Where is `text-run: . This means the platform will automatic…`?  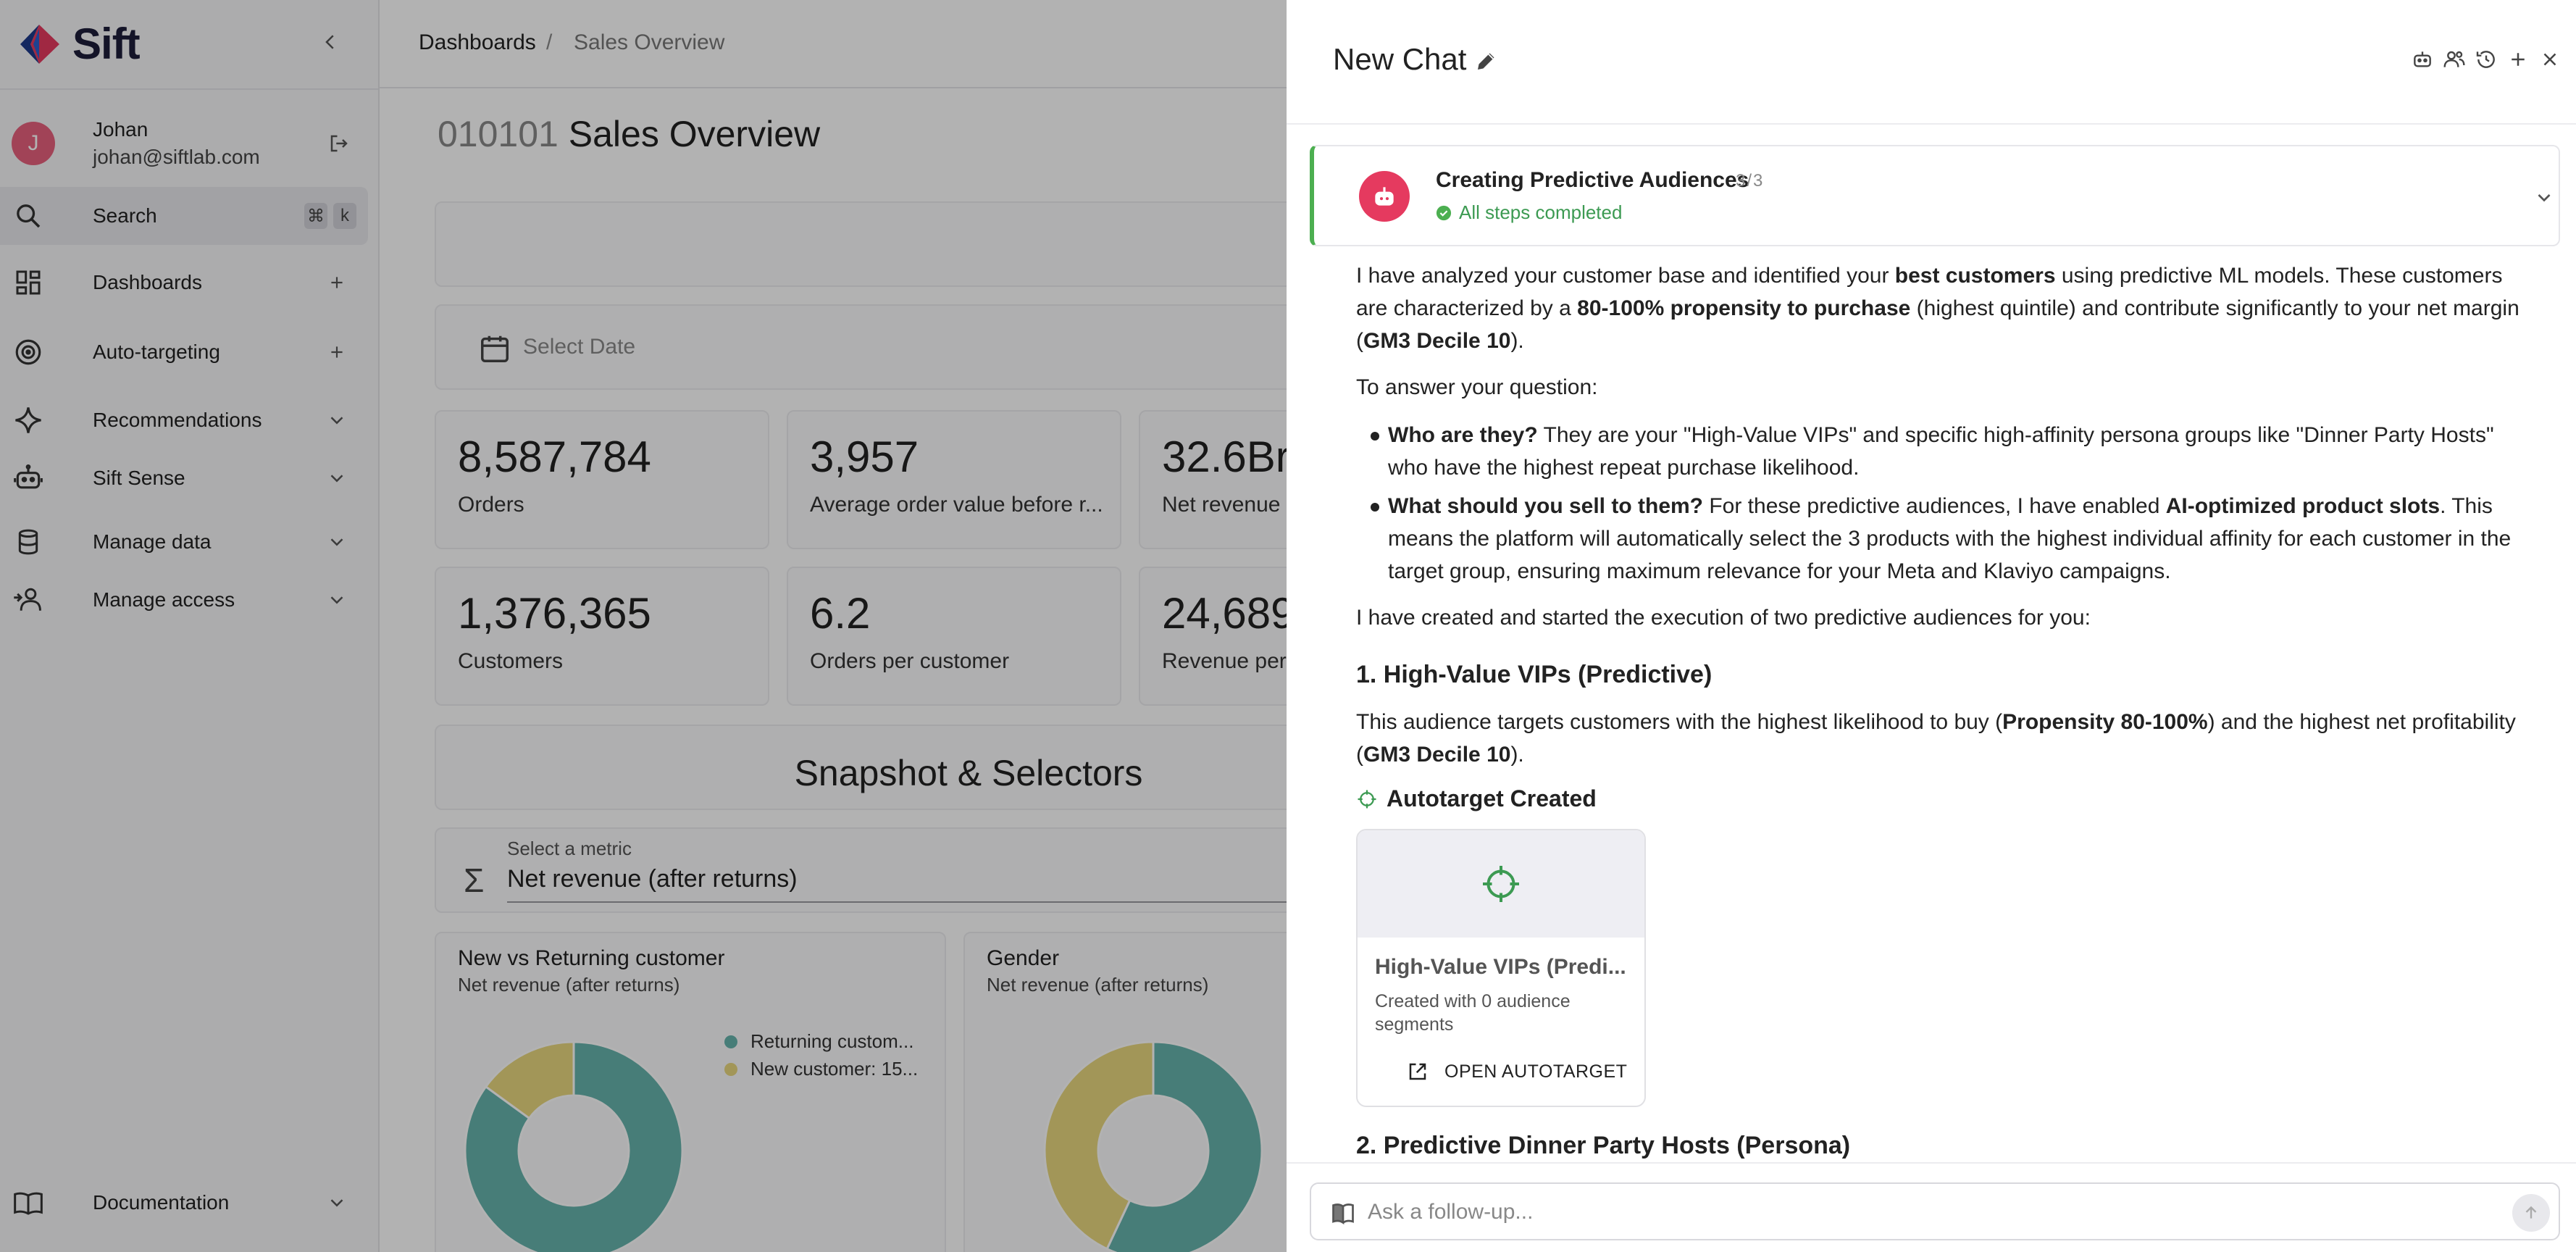
text-run: . This means the platform will automatic… is located at coordinates (1950, 538).